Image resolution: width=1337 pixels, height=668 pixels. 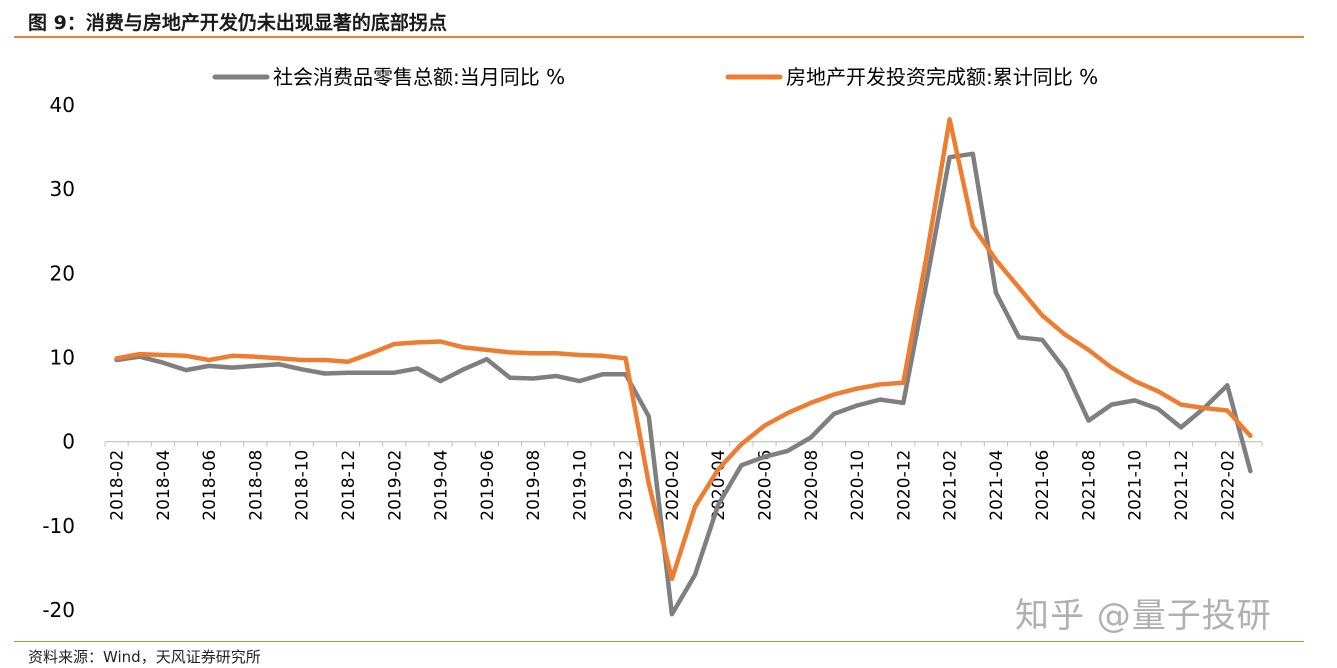 What do you see at coordinates (442, 485) in the screenshot?
I see `x-tick-label: 2019-04` at bounding box center [442, 485].